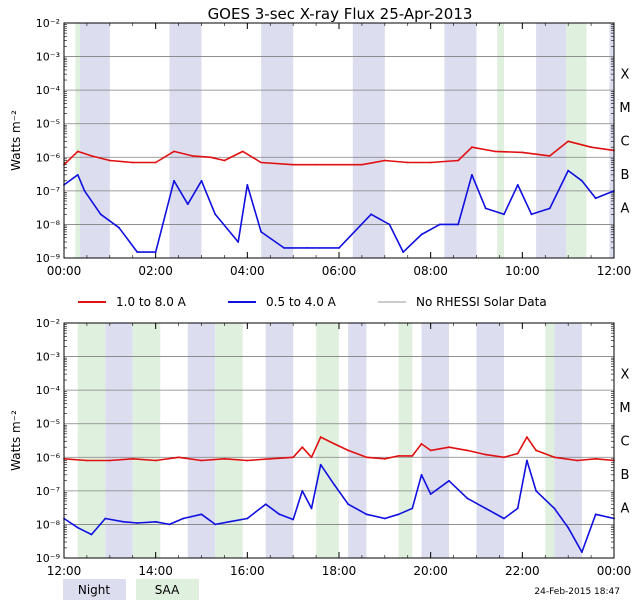 The height and width of the screenshot is (600, 640). Describe the element at coordinates (430, 571) in the screenshot. I see `x-tick-label: 20:00` at that location.